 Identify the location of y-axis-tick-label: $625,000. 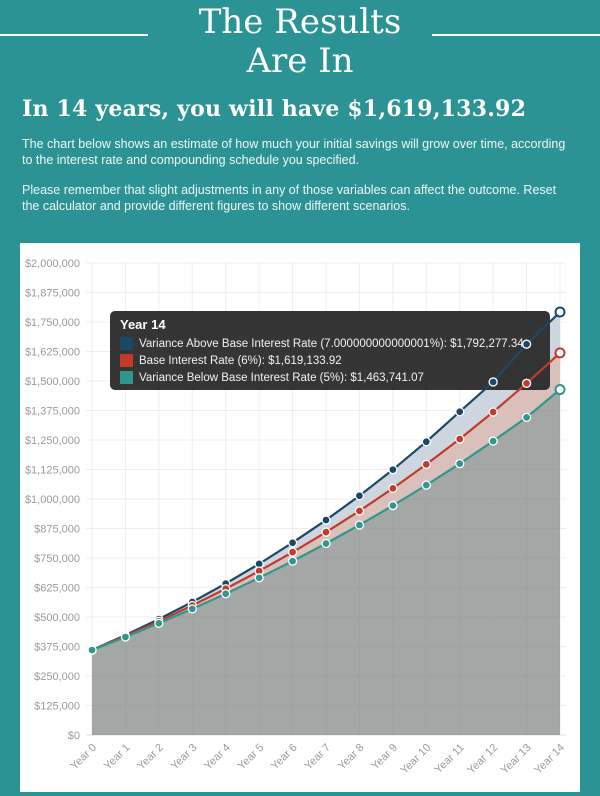
(57, 589).